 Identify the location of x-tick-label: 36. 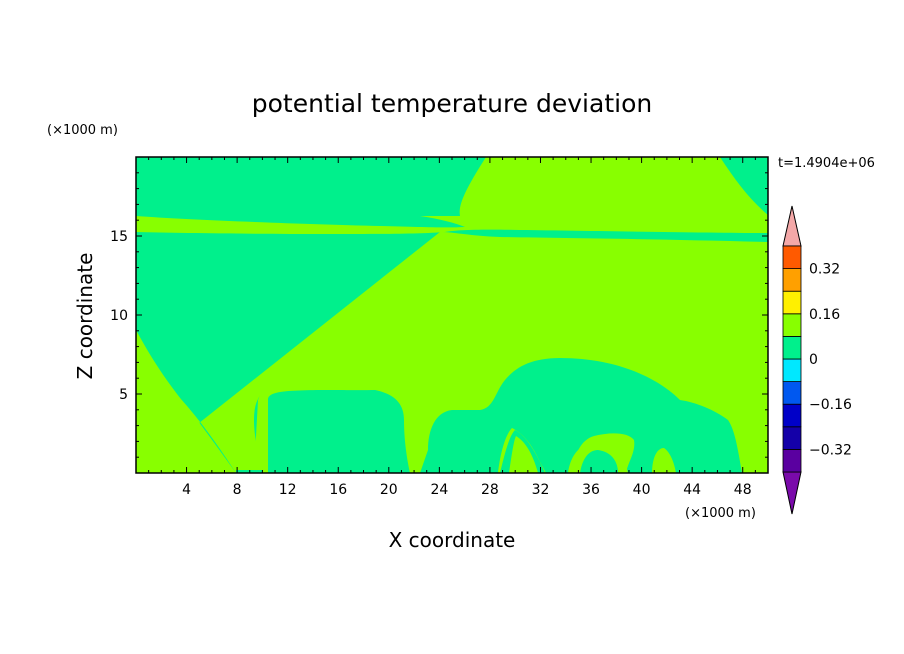
(591, 490).